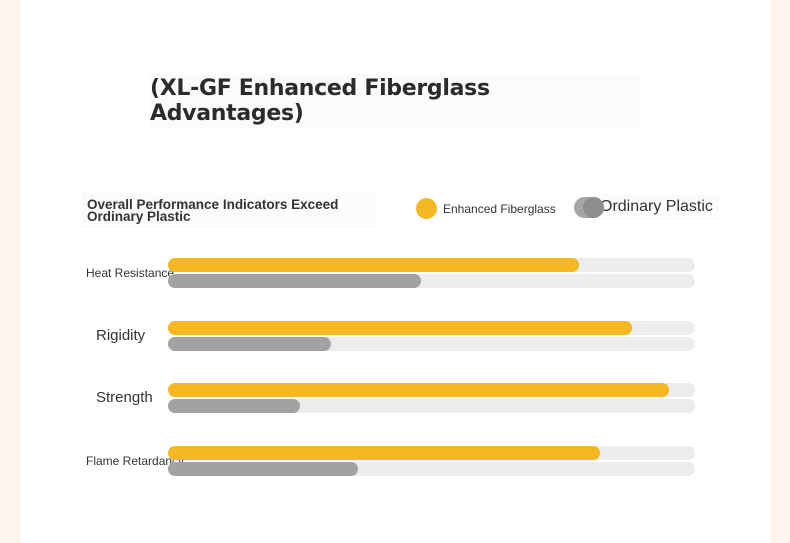  I want to click on chart-title: (XL-GF Enhanced Fiberglass Advantages), so click(395, 101).